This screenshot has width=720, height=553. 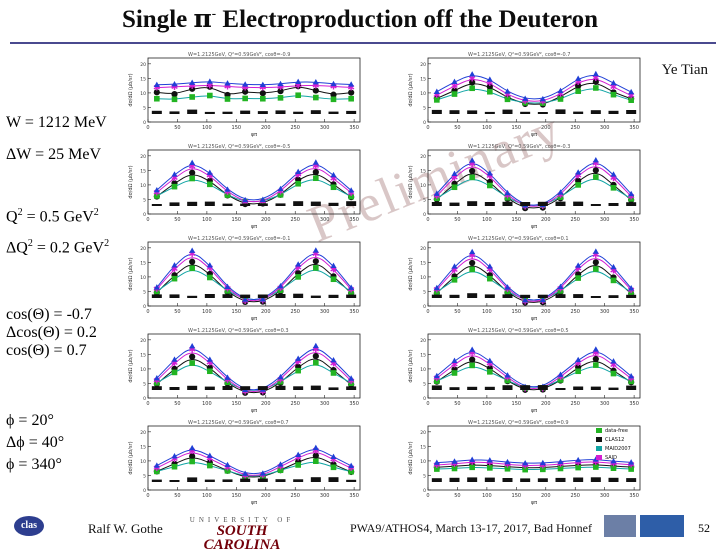 What do you see at coordinates (518, 423) in the screenshot?
I see `panel-title: W=1.2125GeV, Q²=0.59GeV², cosθ=0.9` at bounding box center [518, 423].